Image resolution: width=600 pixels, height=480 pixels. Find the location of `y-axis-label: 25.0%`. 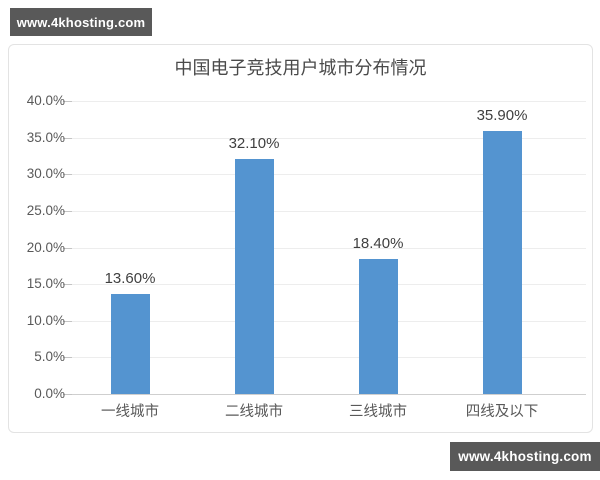

y-axis-label: 25.0% is located at coordinates (45, 210).